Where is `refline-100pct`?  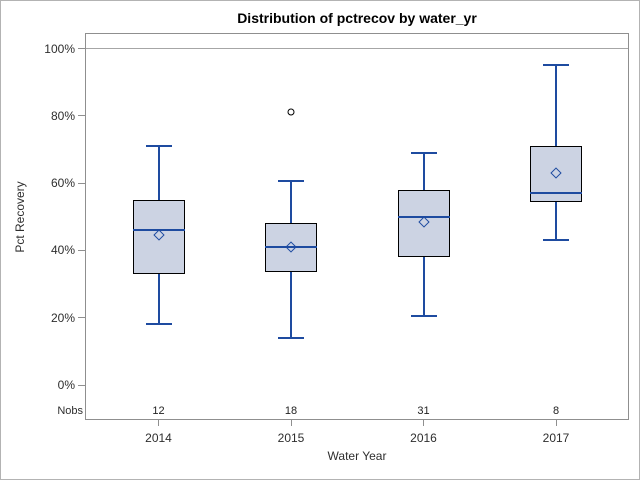
refline-100pct is located at coordinates (357, 48).